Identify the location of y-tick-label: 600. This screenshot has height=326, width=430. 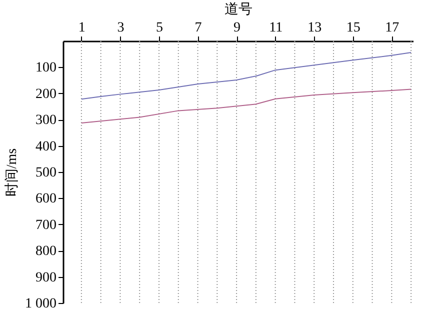
(46, 199).